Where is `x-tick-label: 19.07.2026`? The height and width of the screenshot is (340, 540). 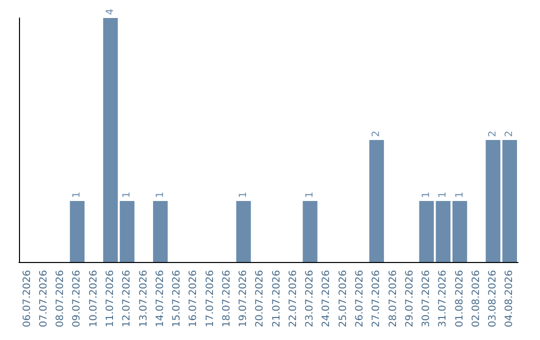 x-tick-label: 19.07.2026 is located at coordinates (244, 299).